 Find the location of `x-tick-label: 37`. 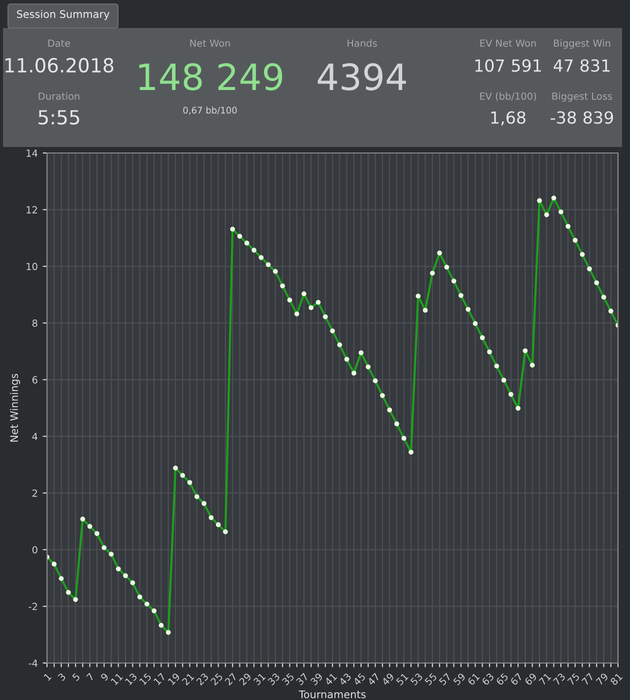

x-tick-label: 37 is located at coordinates (302, 679).